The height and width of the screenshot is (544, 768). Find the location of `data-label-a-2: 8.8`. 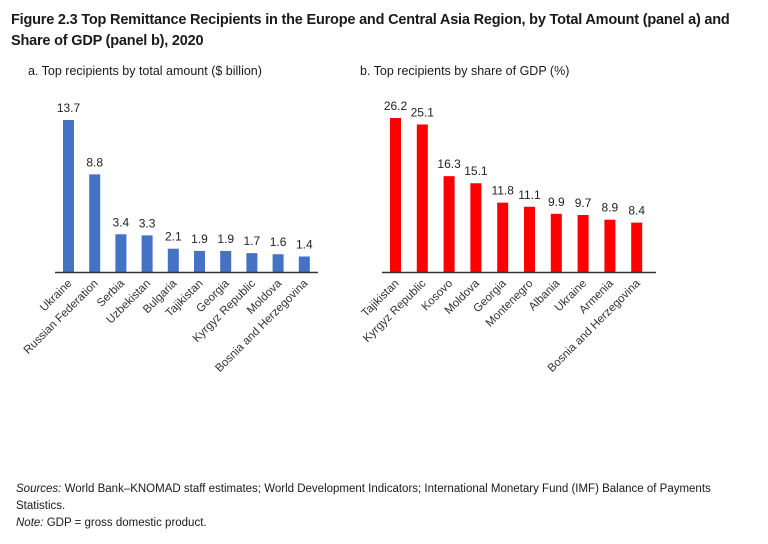

data-label-a-2: 8.8 is located at coordinates (94, 162).